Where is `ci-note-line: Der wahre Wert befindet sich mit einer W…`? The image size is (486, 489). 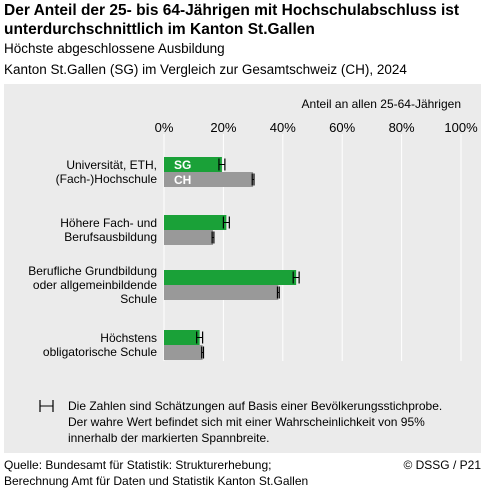 ci-note-line: Der wahre Wert befindet sich mit einer W… is located at coordinates (246, 422).